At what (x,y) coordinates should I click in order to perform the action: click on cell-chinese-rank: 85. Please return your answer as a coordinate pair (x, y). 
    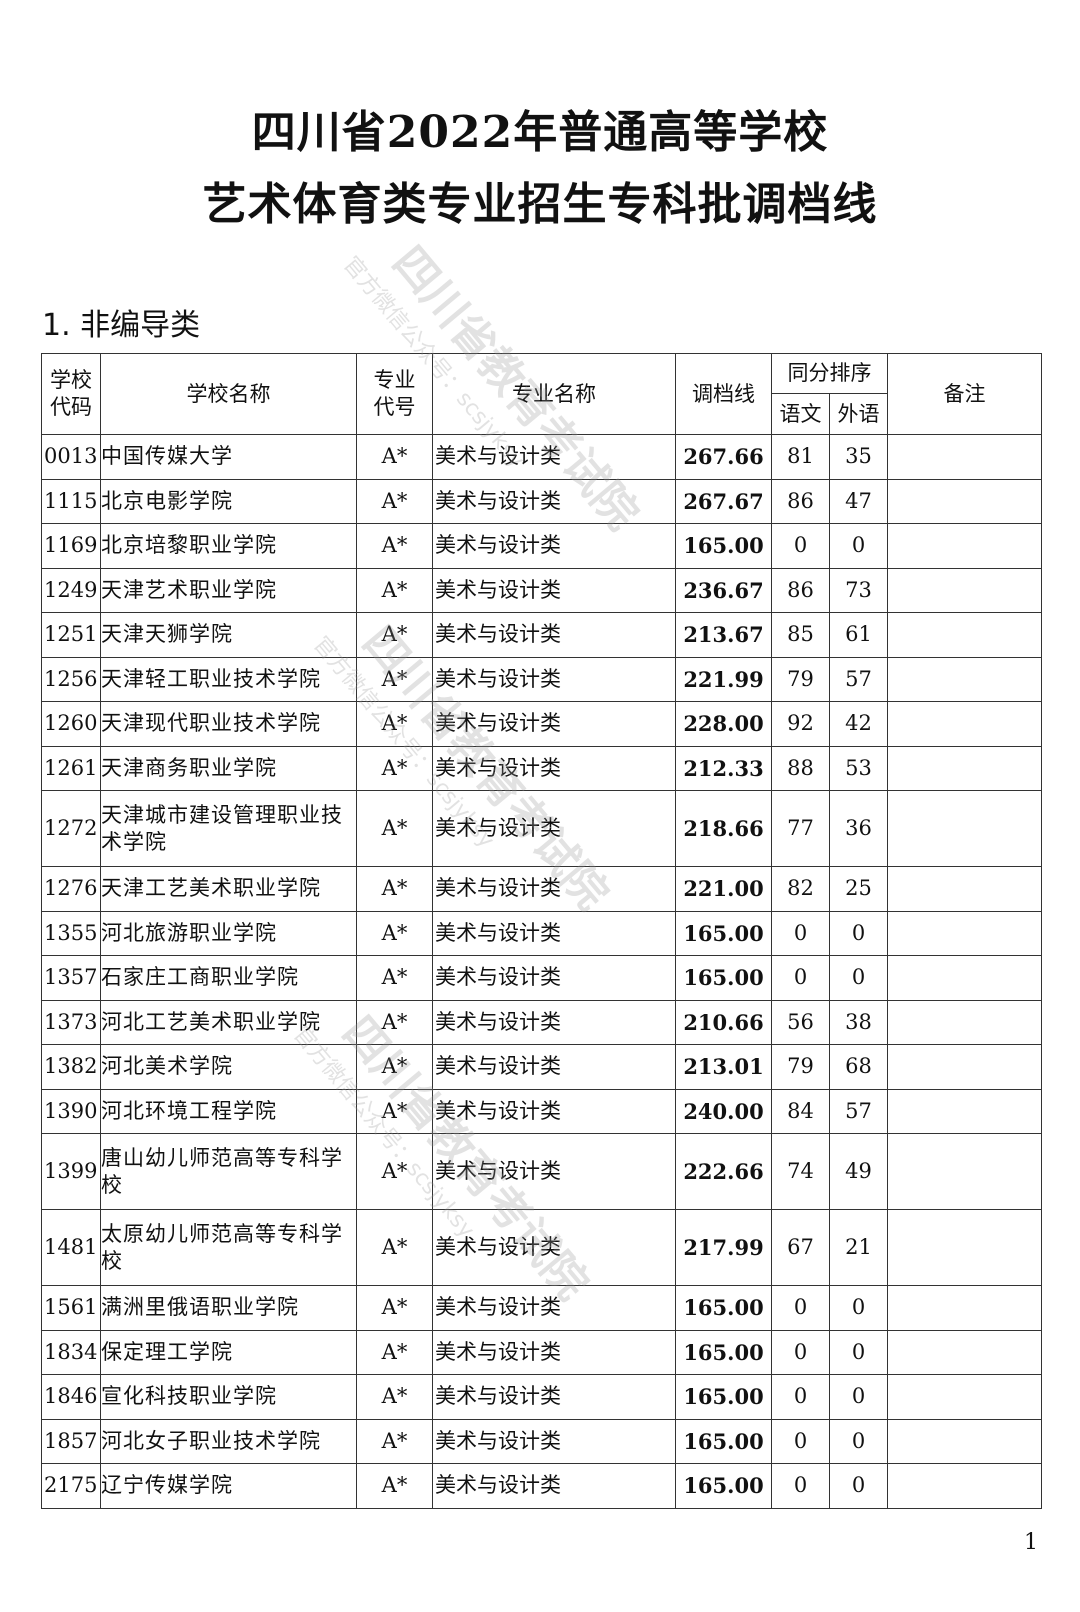
    Looking at the image, I should click on (800, 635).